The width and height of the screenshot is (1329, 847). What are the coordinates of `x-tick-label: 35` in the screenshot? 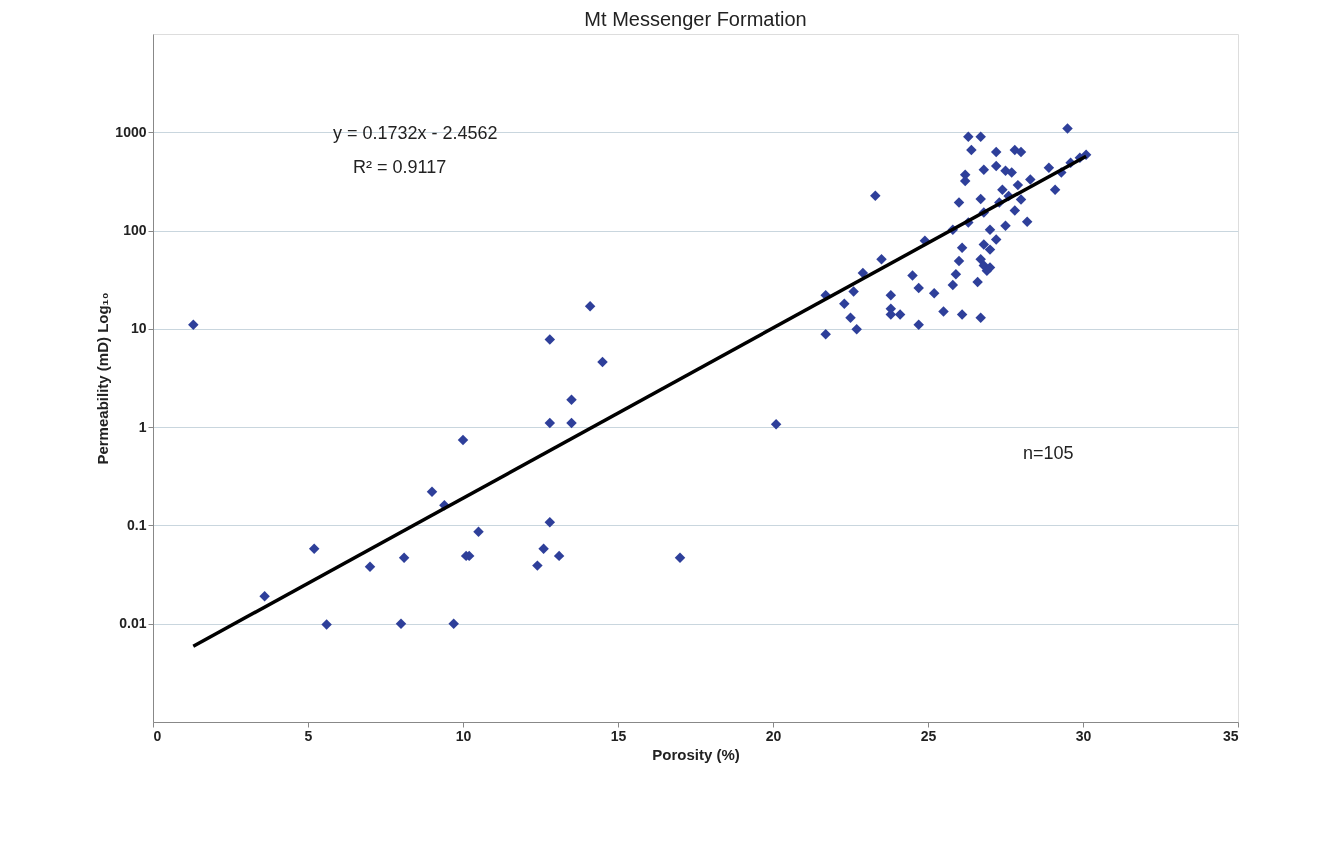 It's located at (1230, 735).